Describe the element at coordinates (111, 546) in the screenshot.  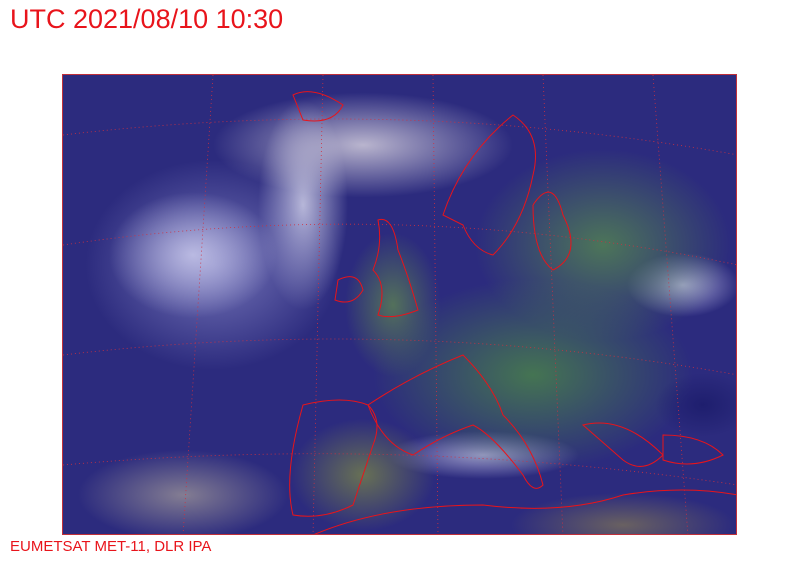
I see `data-source-credit: EUMETSAT MET-11, DLR IPA` at that location.